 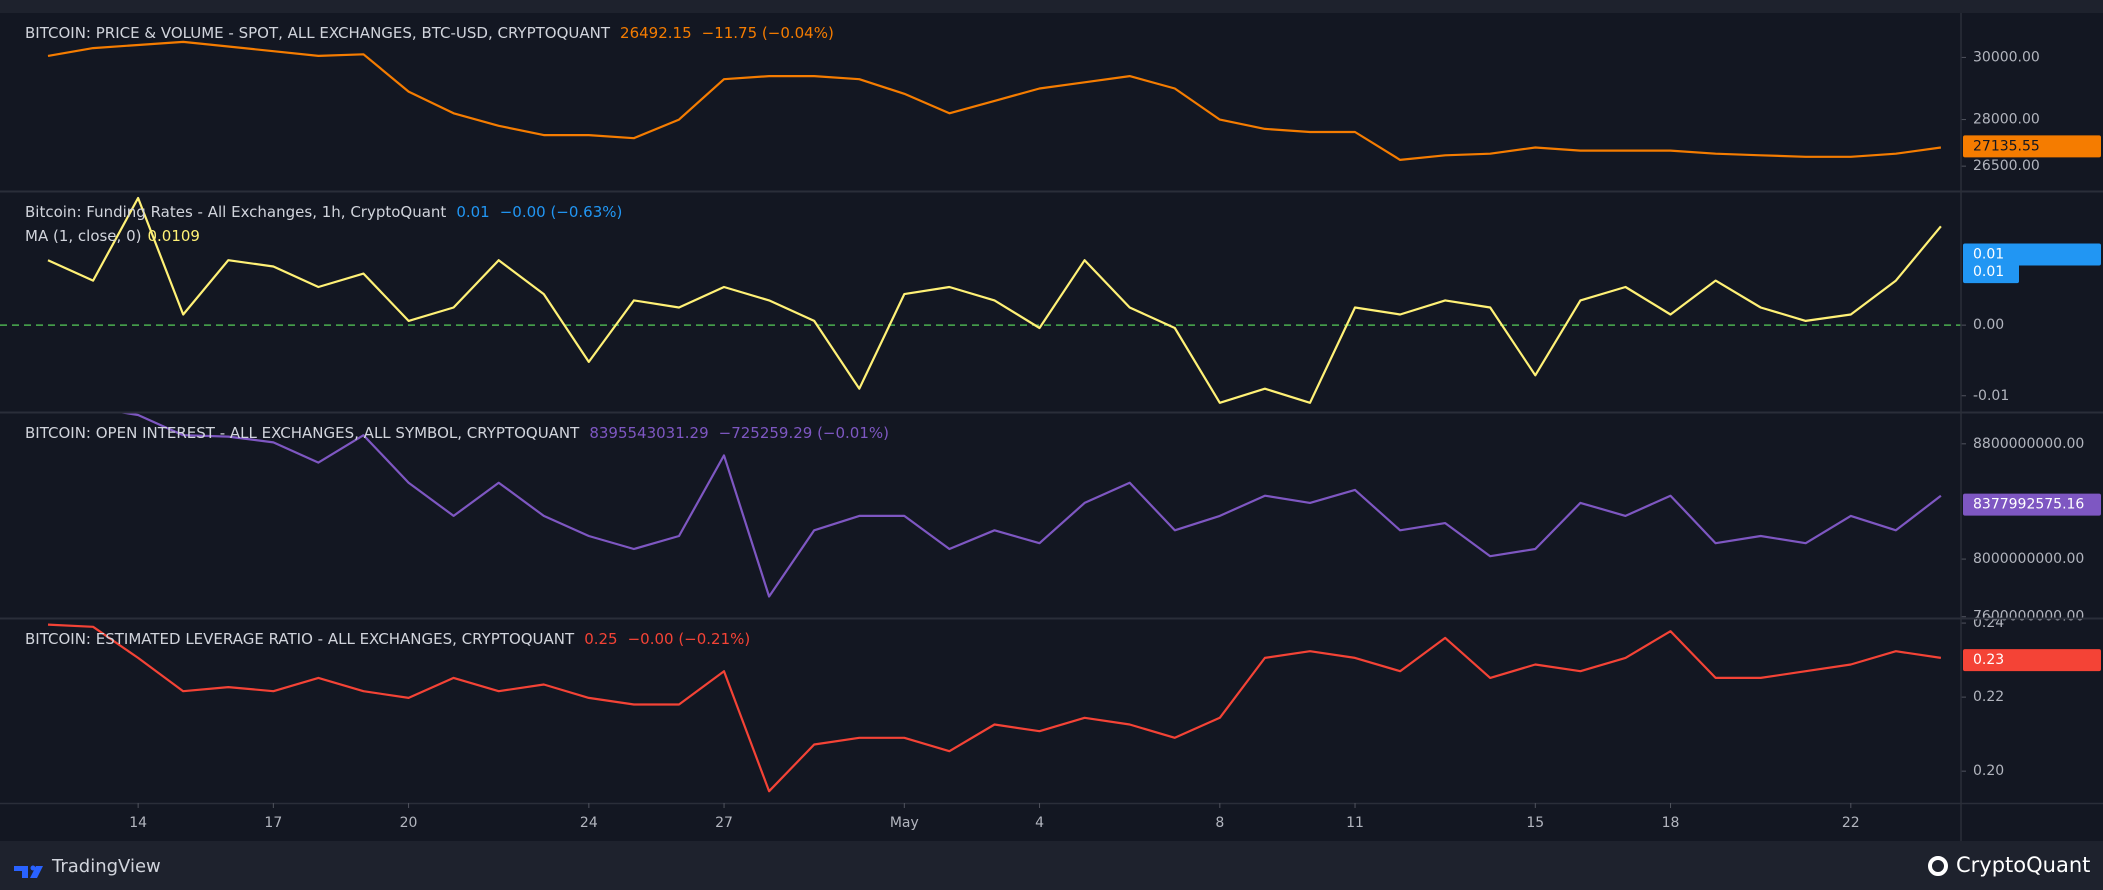 I want to click on legend-change: −0.00 (−0.21%), so click(x=689, y=639).